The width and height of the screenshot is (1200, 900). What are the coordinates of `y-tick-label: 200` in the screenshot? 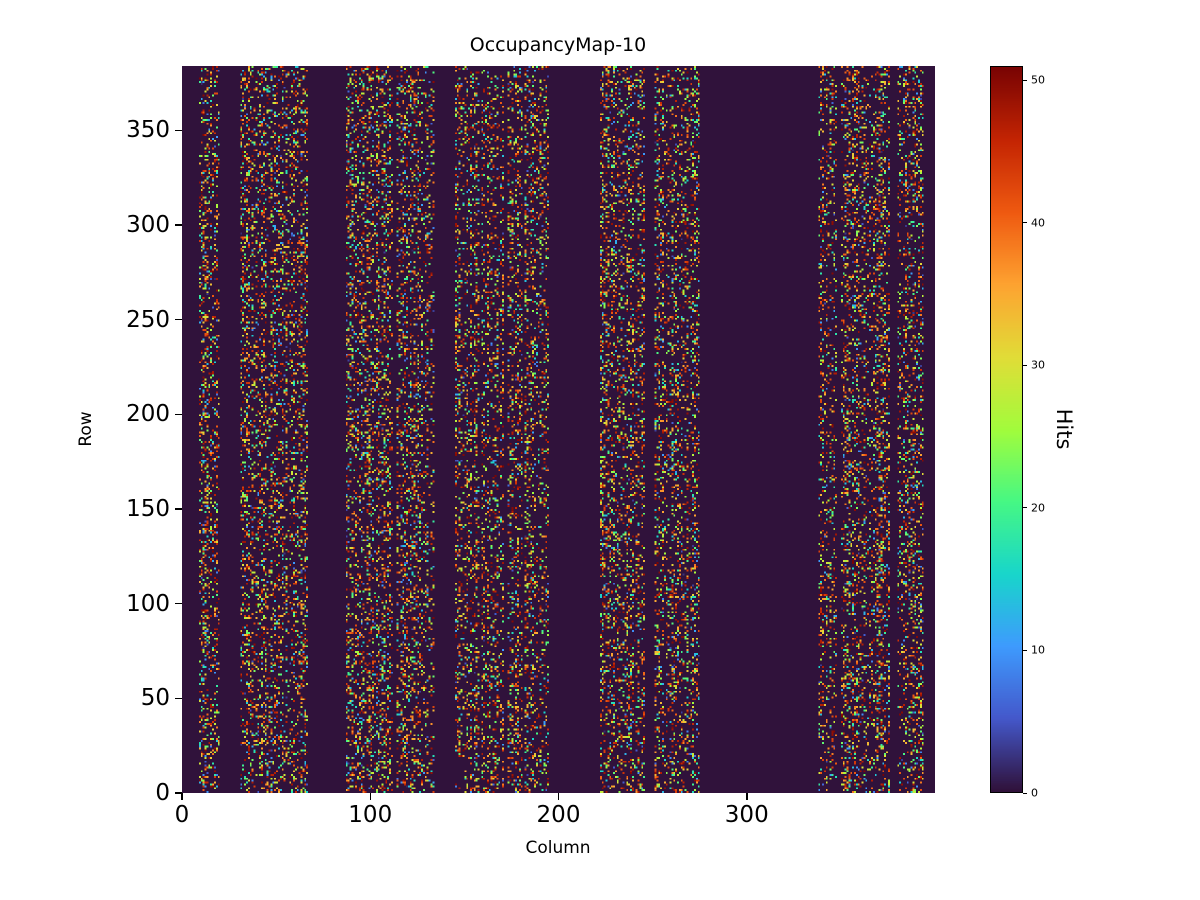 It's located at (148, 414).